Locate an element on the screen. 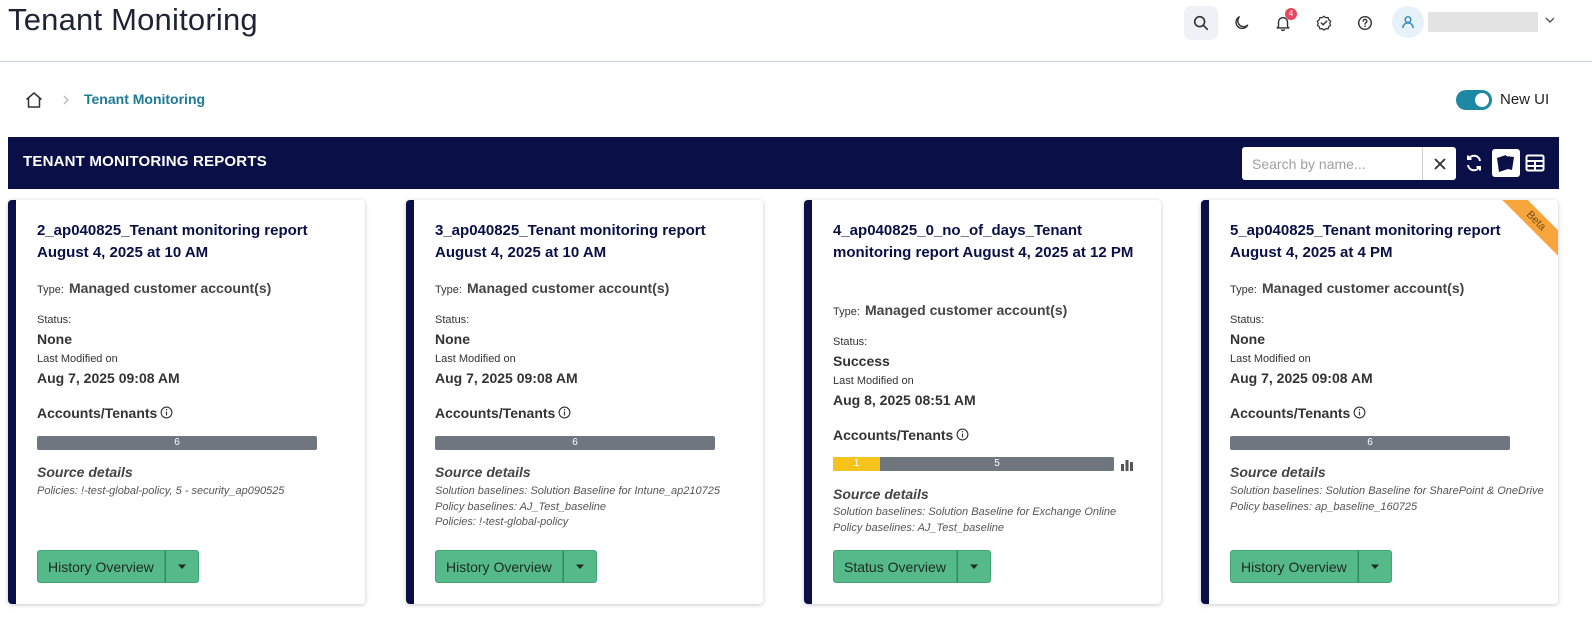 This screenshot has height=632, width=1592. bar-chart-icon is located at coordinates (1127, 465).